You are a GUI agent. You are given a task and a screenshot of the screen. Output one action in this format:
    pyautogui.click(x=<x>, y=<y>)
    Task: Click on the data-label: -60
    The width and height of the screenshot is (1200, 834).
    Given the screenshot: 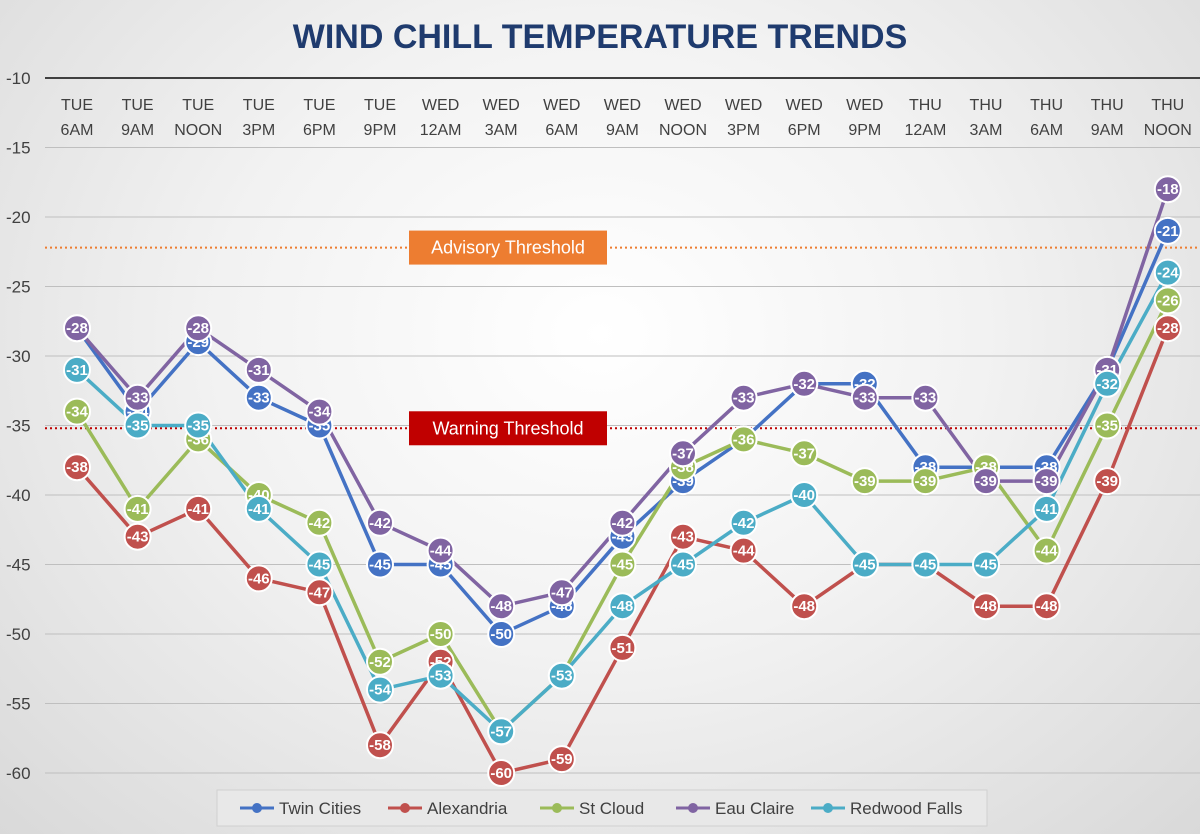 What is the action you would take?
    pyautogui.click(x=501, y=773)
    